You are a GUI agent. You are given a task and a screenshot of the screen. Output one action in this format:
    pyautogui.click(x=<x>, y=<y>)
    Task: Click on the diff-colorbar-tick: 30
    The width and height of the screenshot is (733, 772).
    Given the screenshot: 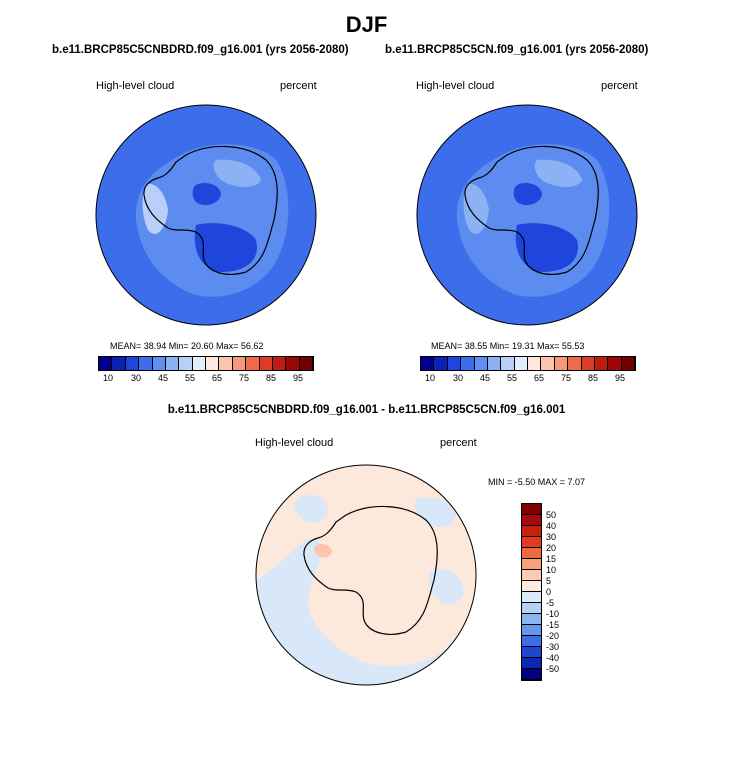 What is the action you would take?
    pyautogui.click(x=551, y=537)
    